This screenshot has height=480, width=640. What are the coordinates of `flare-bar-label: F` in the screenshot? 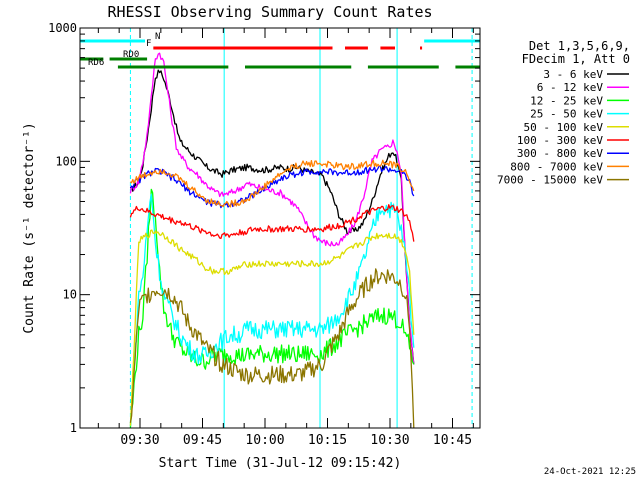 It's located at (148, 44).